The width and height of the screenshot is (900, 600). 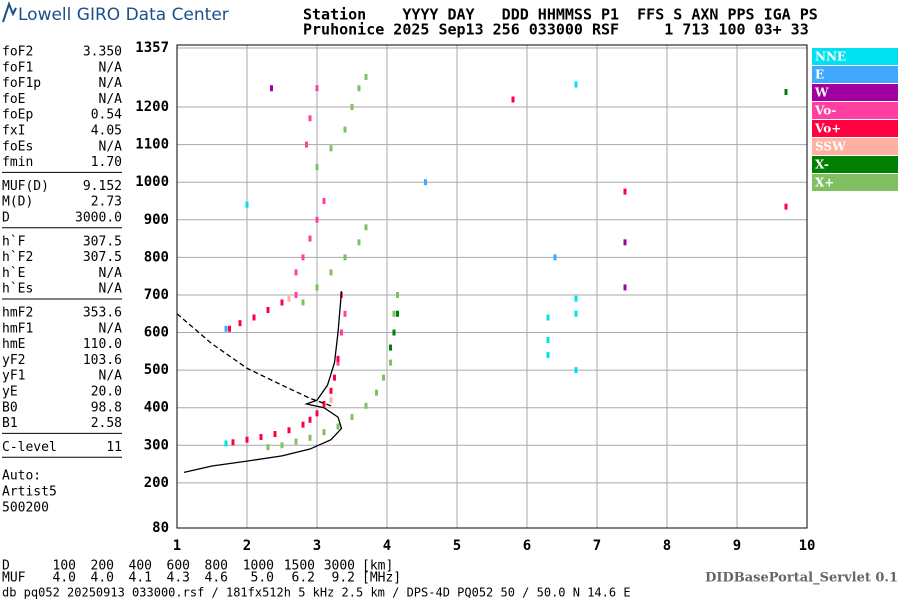 I want to click on param-name: MUF(D), so click(x=25, y=186).